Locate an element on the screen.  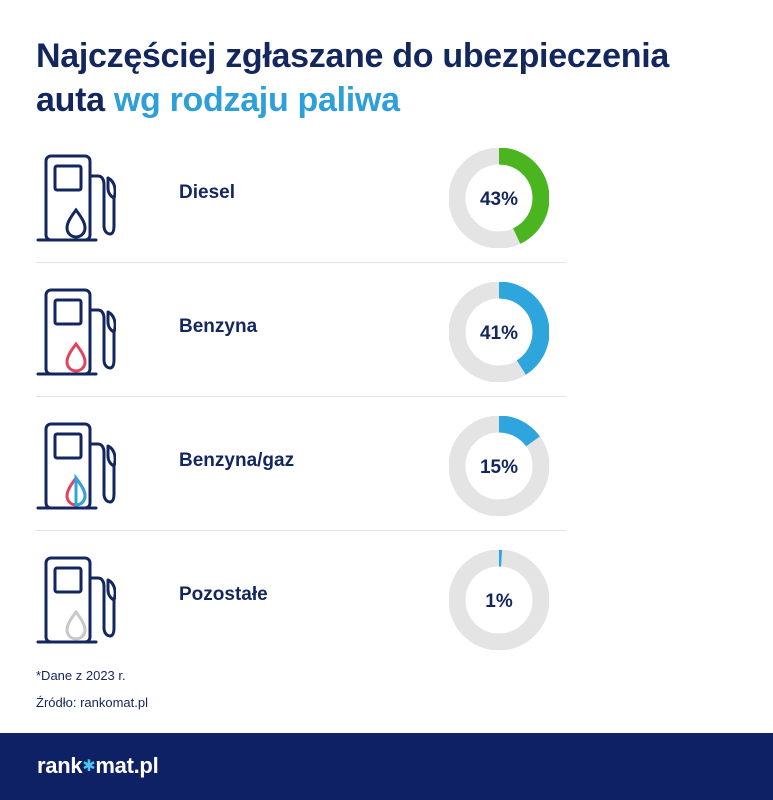
fuel-type-label: Benzyna is located at coordinates (218, 326).